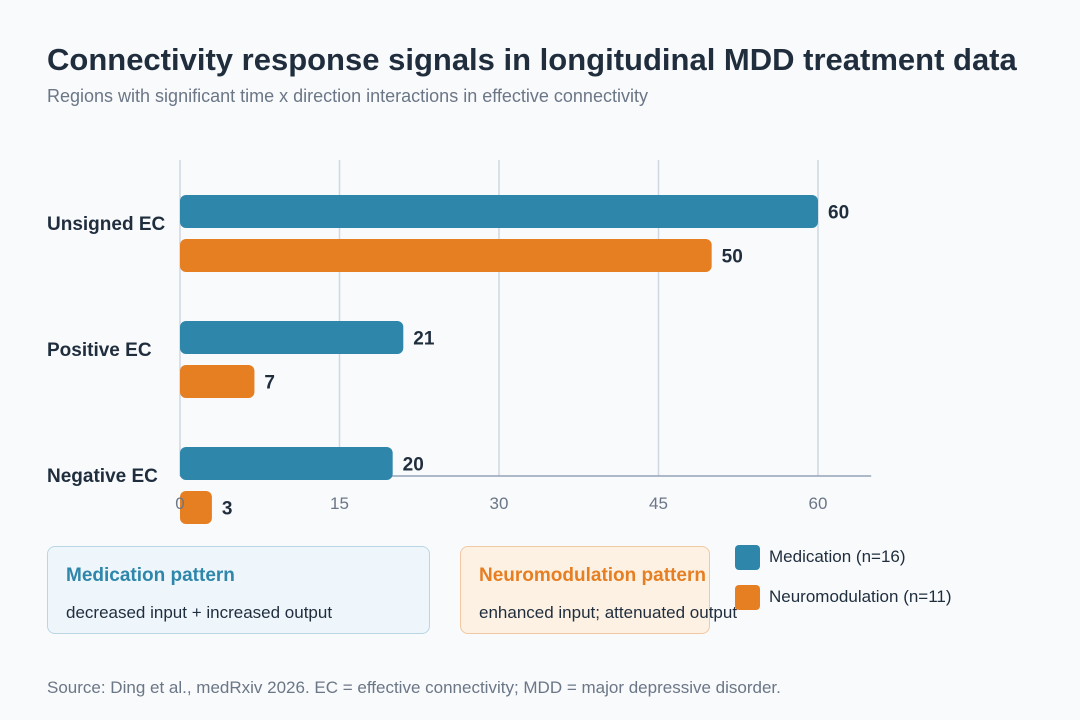  What do you see at coordinates (199, 612) in the screenshot?
I see `medication-pattern-body: decreased input + increased output` at bounding box center [199, 612].